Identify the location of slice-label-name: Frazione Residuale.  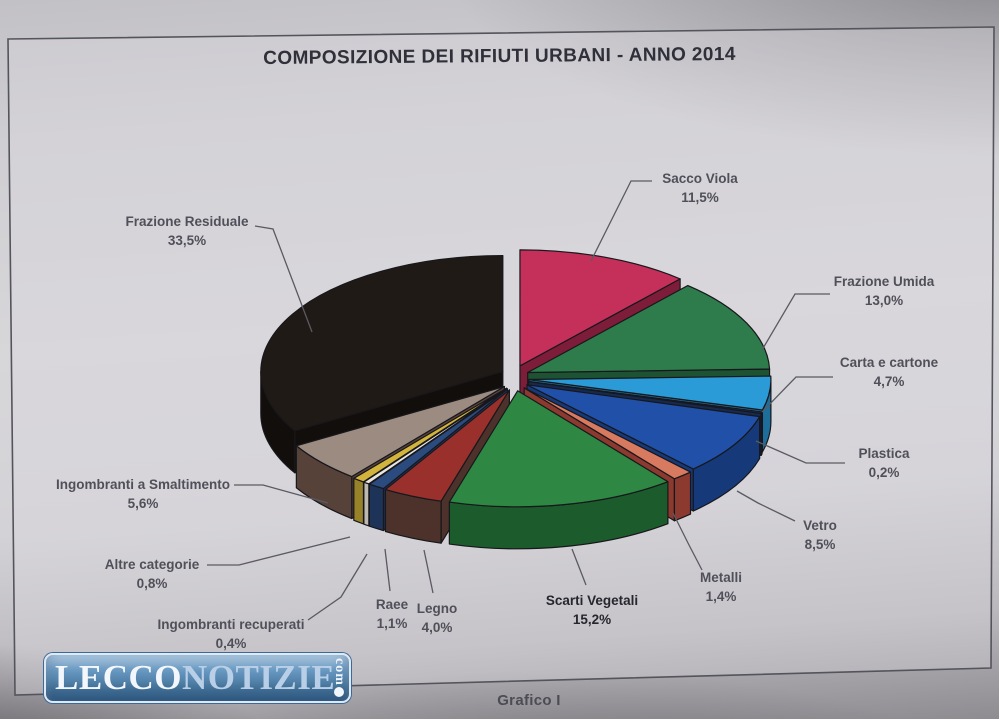
(187, 221).